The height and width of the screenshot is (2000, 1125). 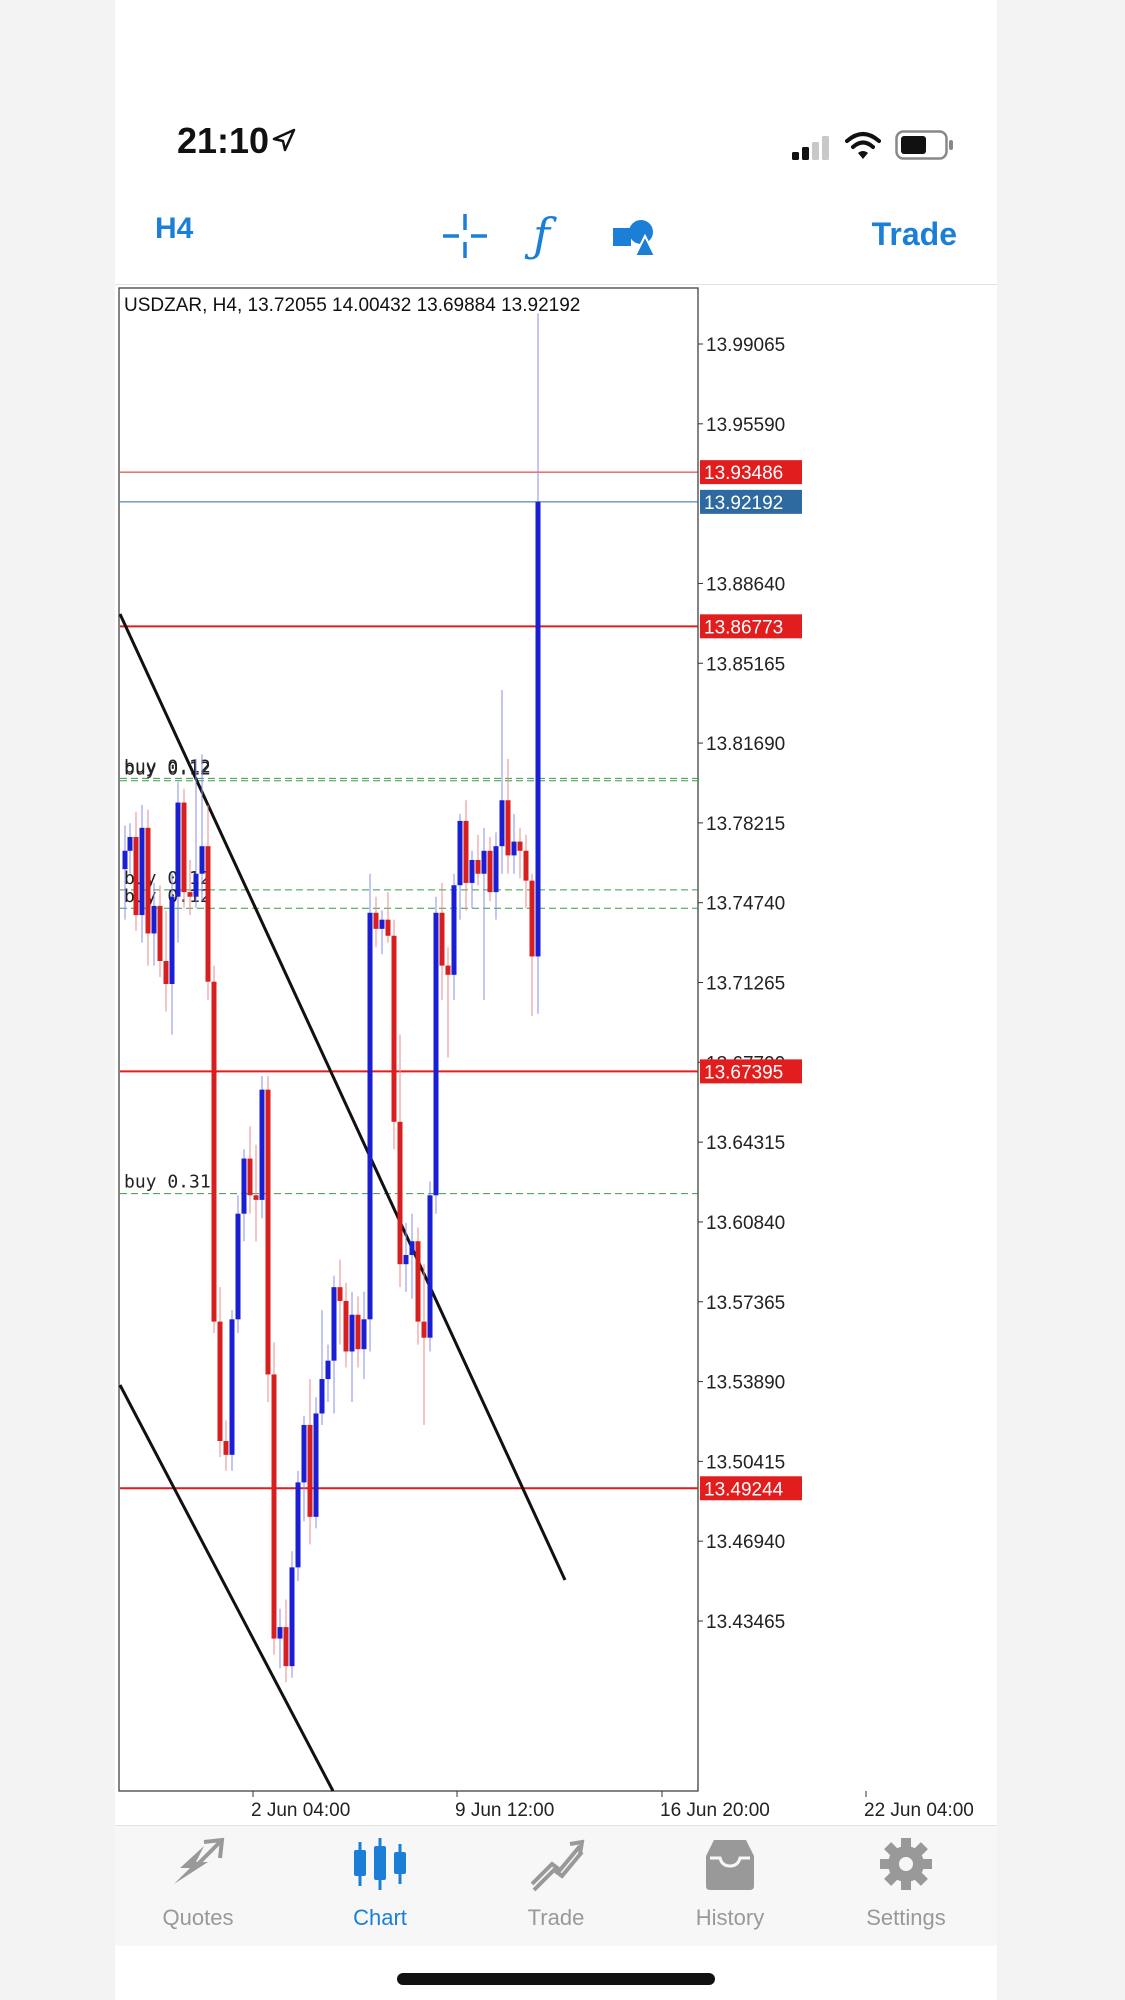 I want to click on tab-settings: Settings, so click(x=906, y=1883).